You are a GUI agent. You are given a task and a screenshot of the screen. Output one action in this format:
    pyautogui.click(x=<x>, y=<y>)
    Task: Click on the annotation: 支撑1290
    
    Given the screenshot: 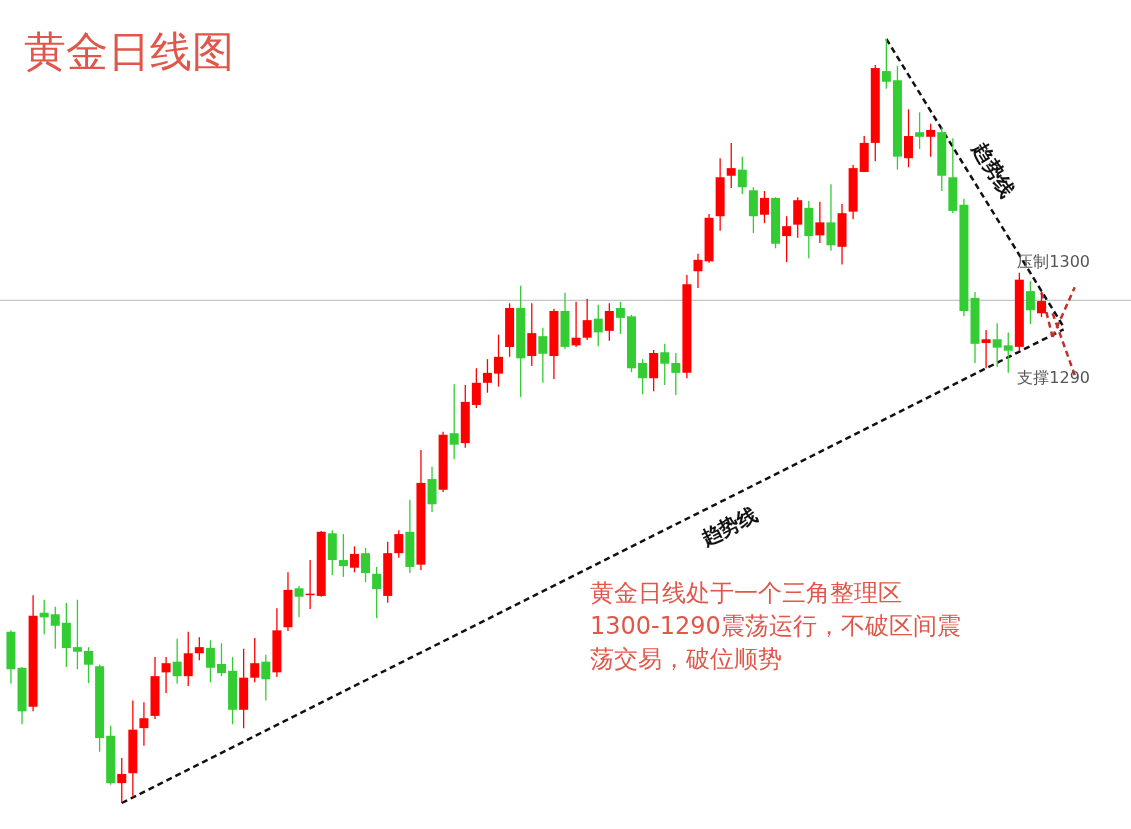 What is the action you would take?
    pyautogui.click(x=1053, y=377)
    